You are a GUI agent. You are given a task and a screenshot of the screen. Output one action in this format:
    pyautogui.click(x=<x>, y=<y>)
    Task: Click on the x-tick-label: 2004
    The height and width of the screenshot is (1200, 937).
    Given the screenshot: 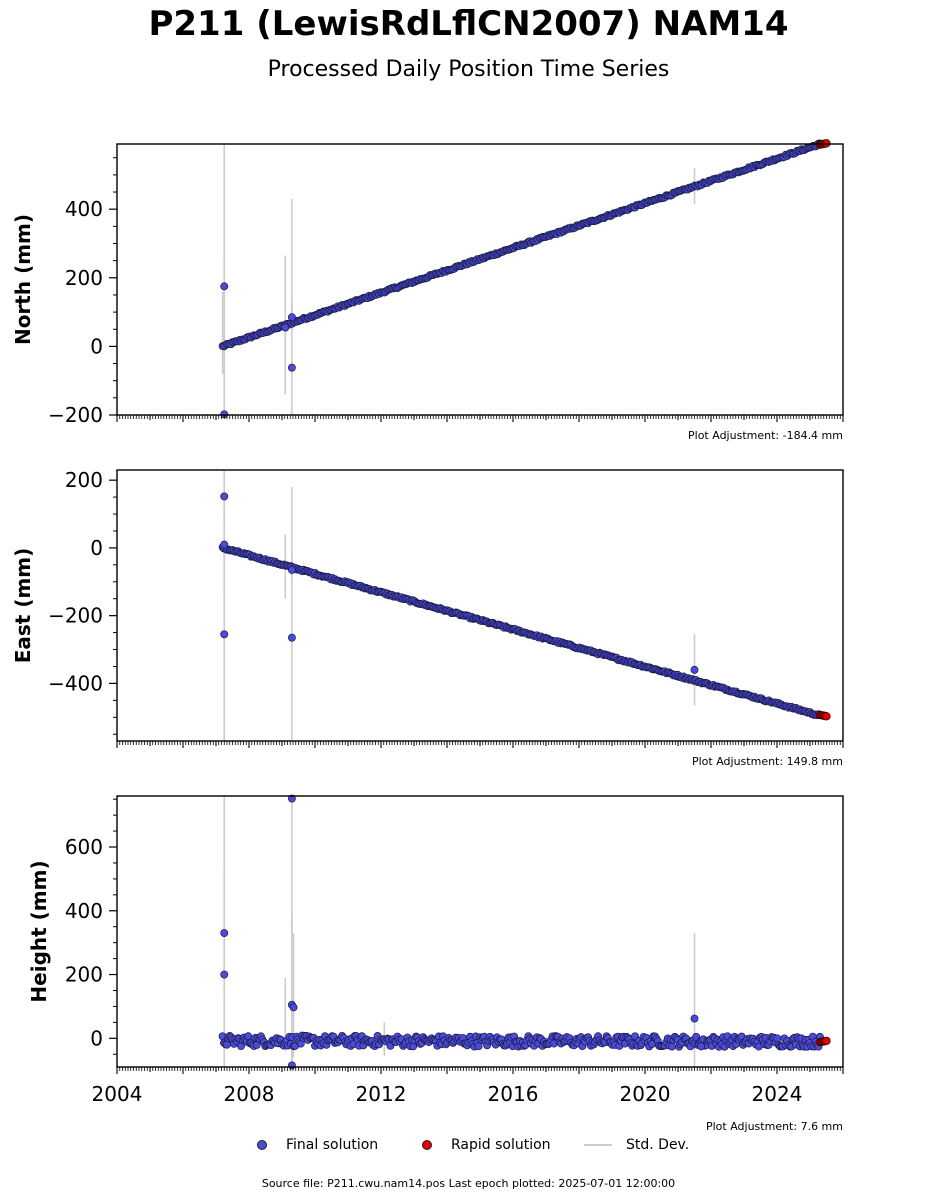 What is the action you would take?
    pyautogui.click(x=117, y=1094)
    